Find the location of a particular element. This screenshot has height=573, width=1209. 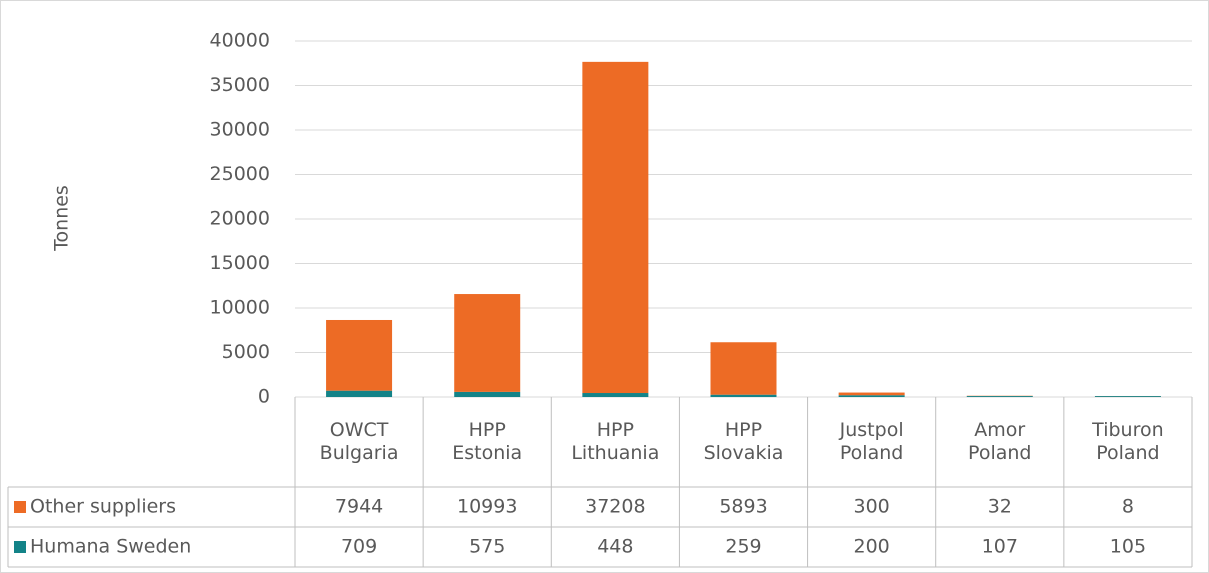

x-tick-cell: HPP Lithuania is located at coordinates (615, 441).